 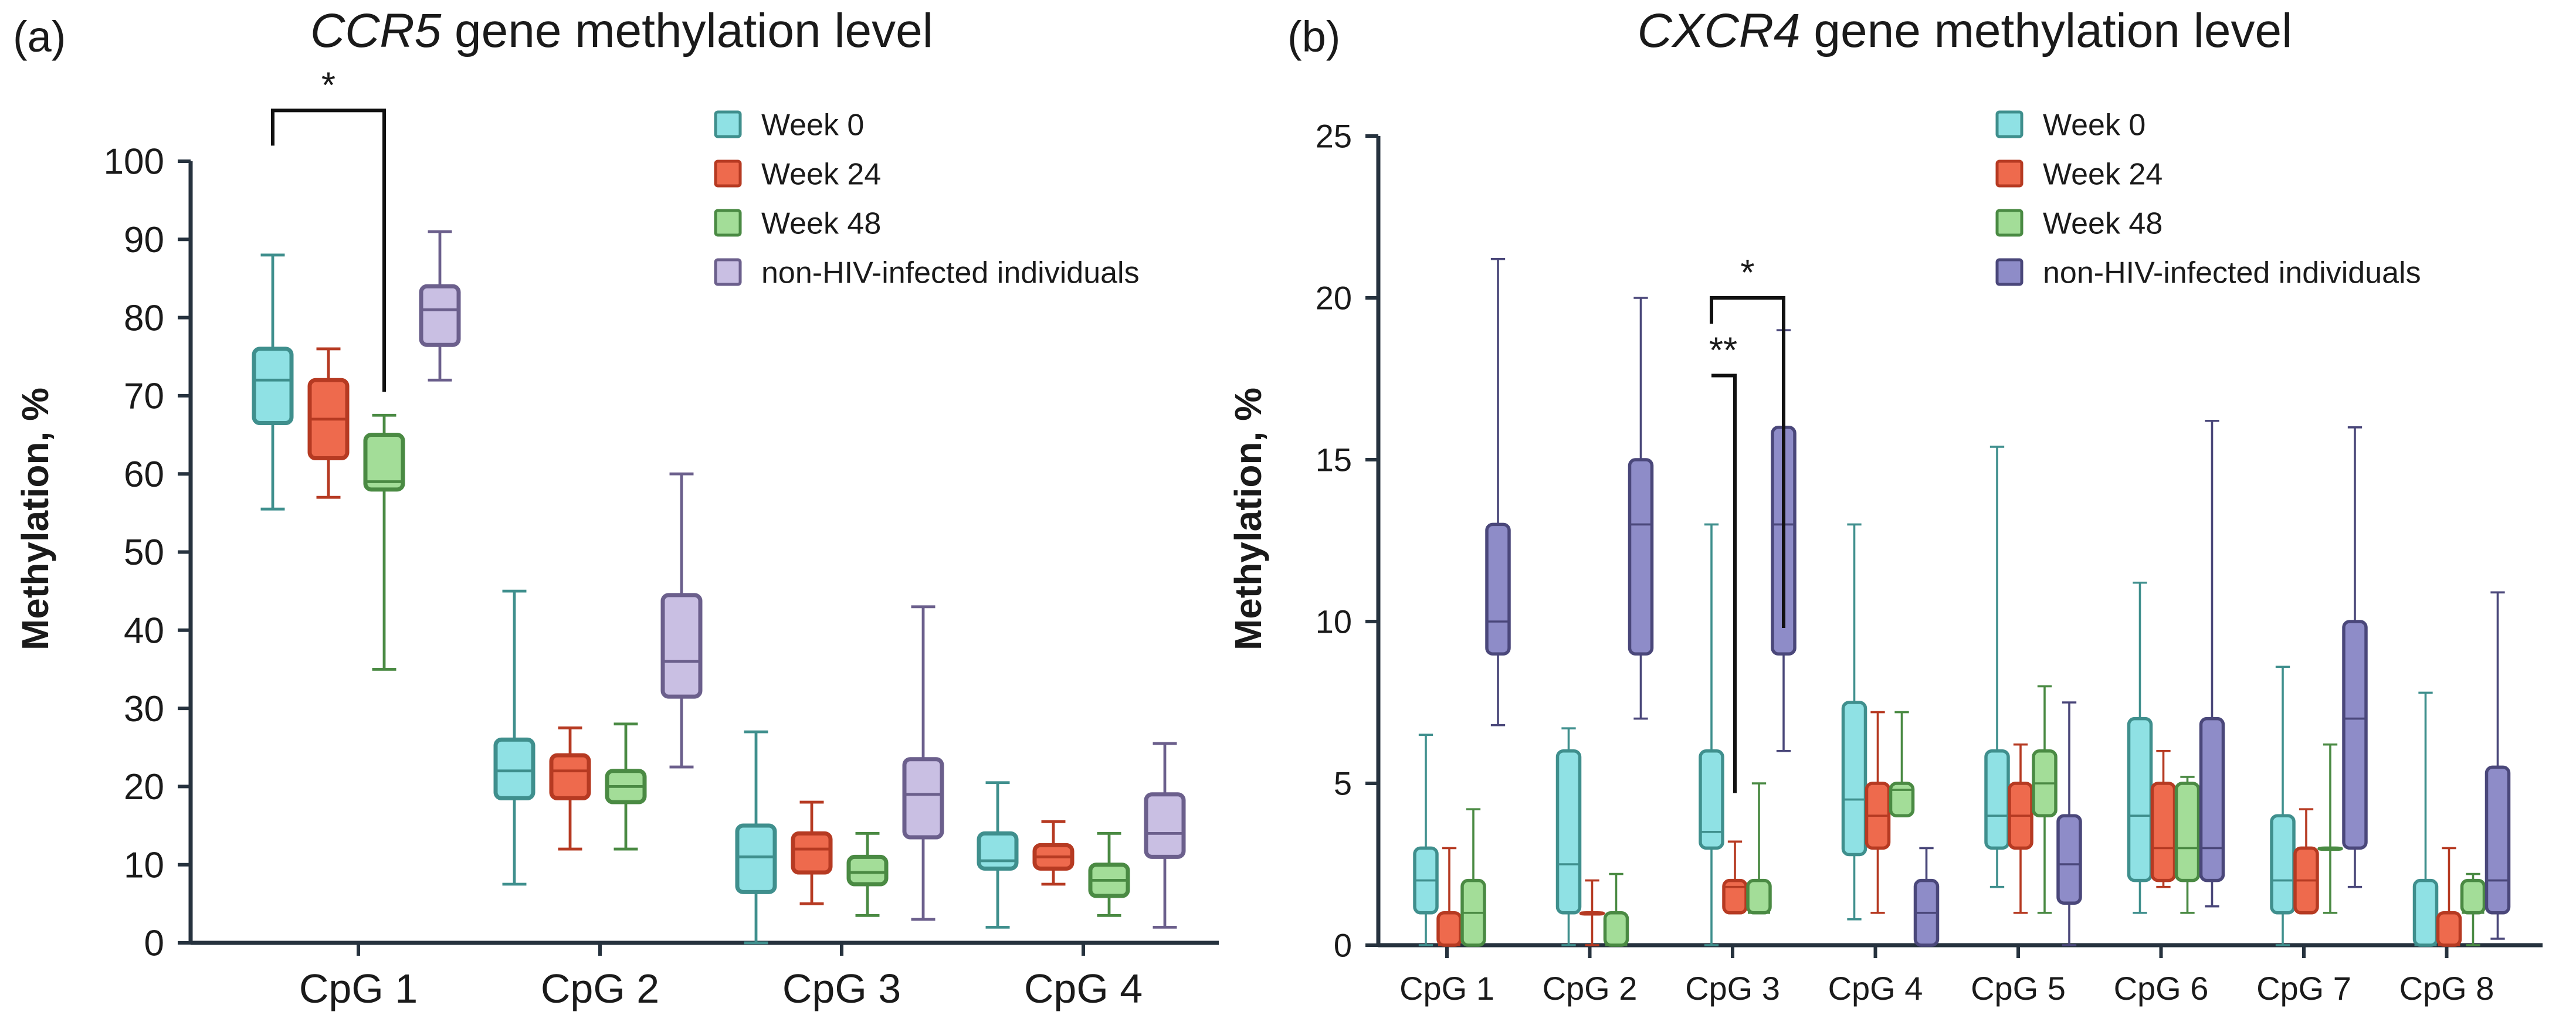 I want to click on y-tick-label: 60, so click(x=144, y=474).